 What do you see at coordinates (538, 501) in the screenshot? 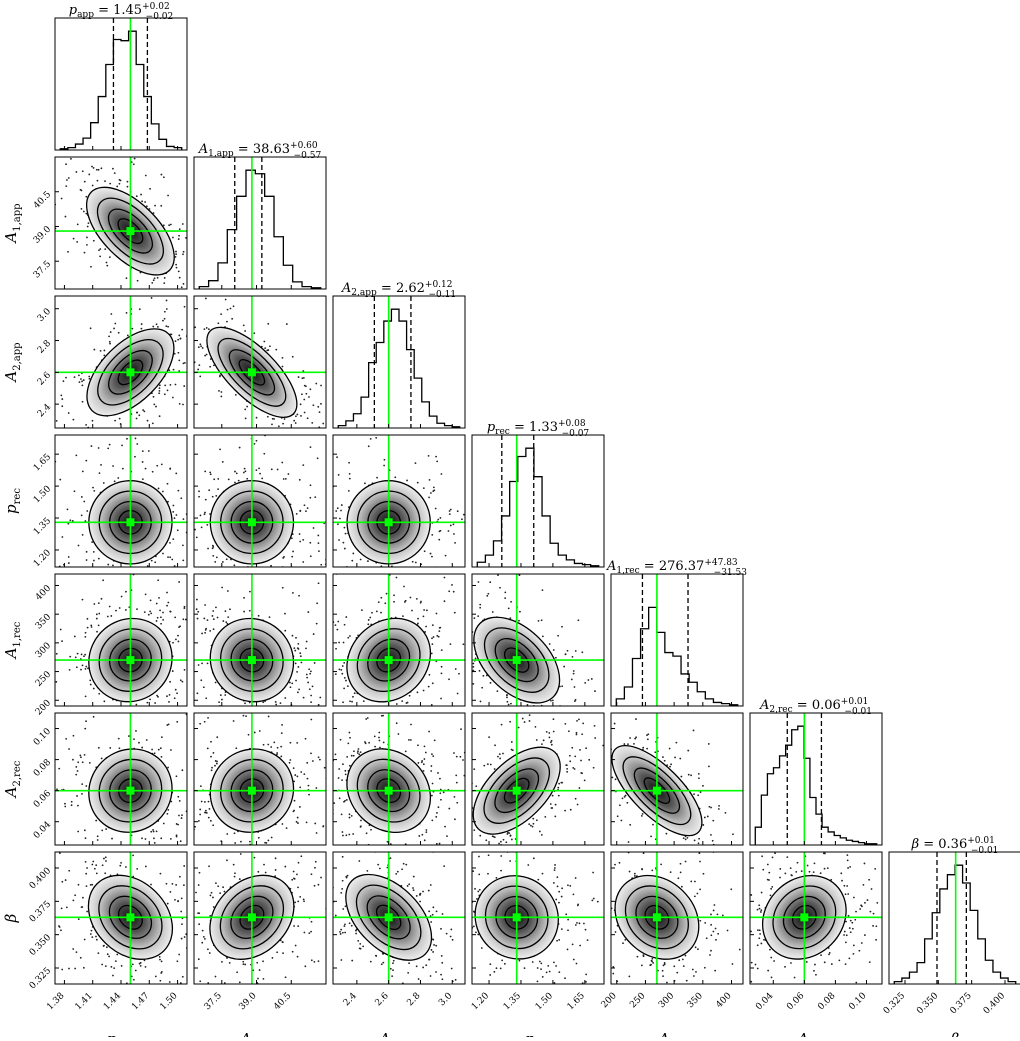
I see `panel-frame` at bounding box center [538, 501].